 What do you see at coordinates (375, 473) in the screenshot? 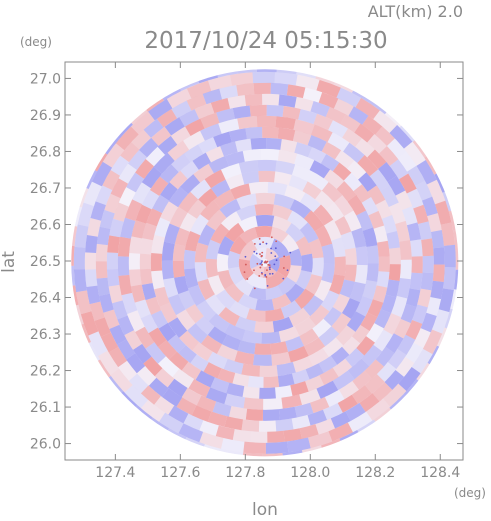
I see `x-tick-label: 128.2` at bounding box center [375, 473].